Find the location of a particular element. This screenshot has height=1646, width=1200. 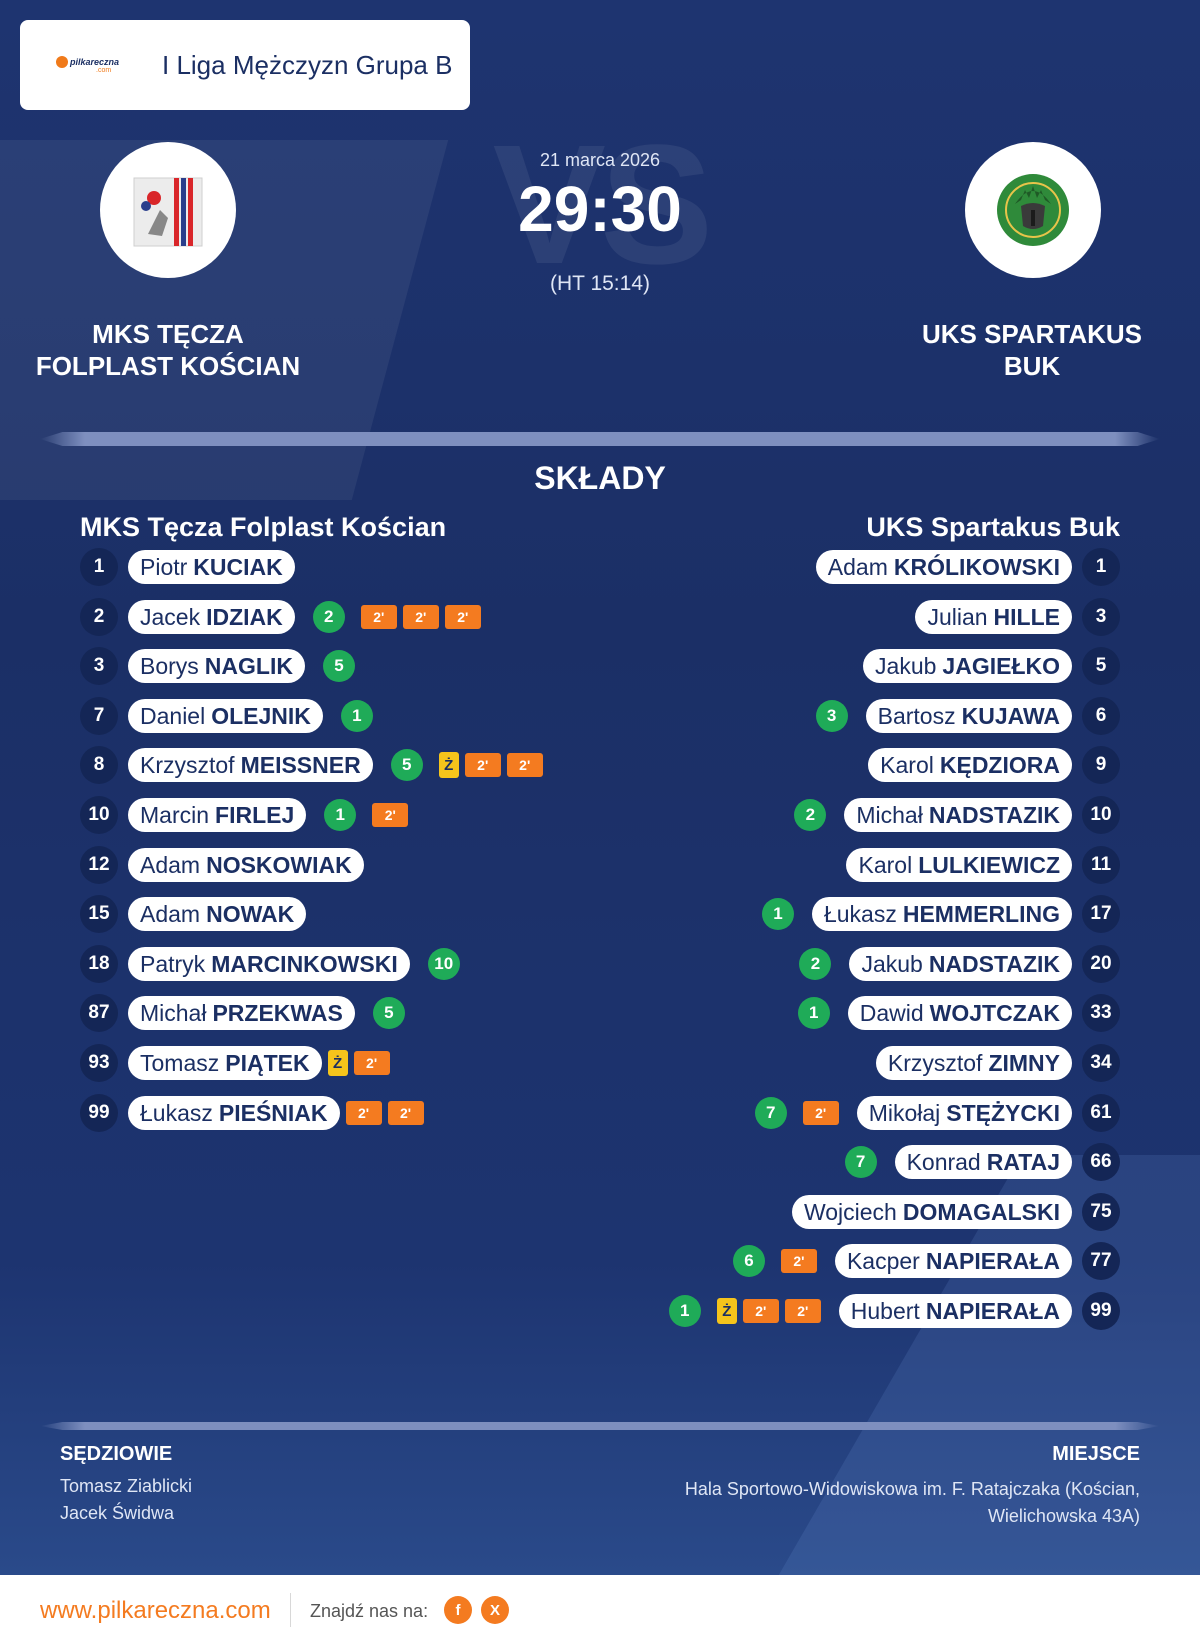

goals-badge: 7 is located at coordinates (860, 1162).